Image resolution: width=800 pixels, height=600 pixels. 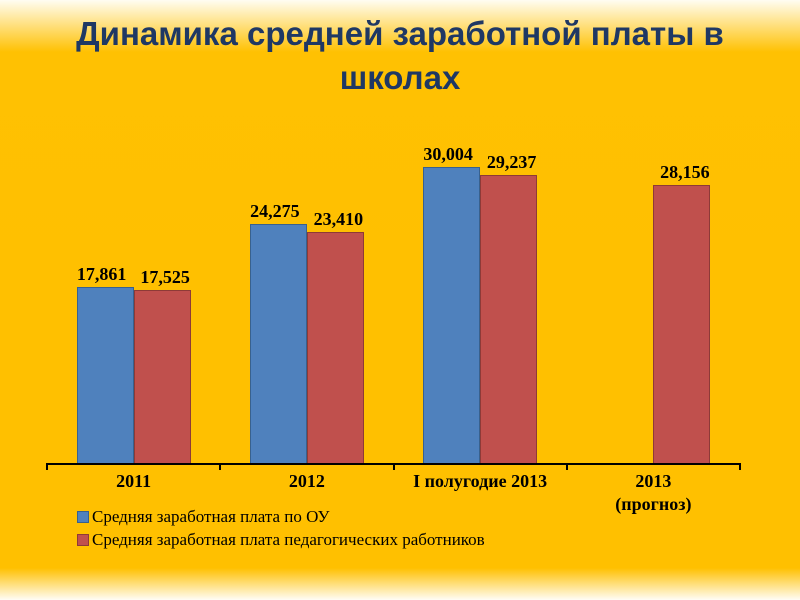 I want to click on bar-series1-cat0: 17,525, so click(x=162, y=365).